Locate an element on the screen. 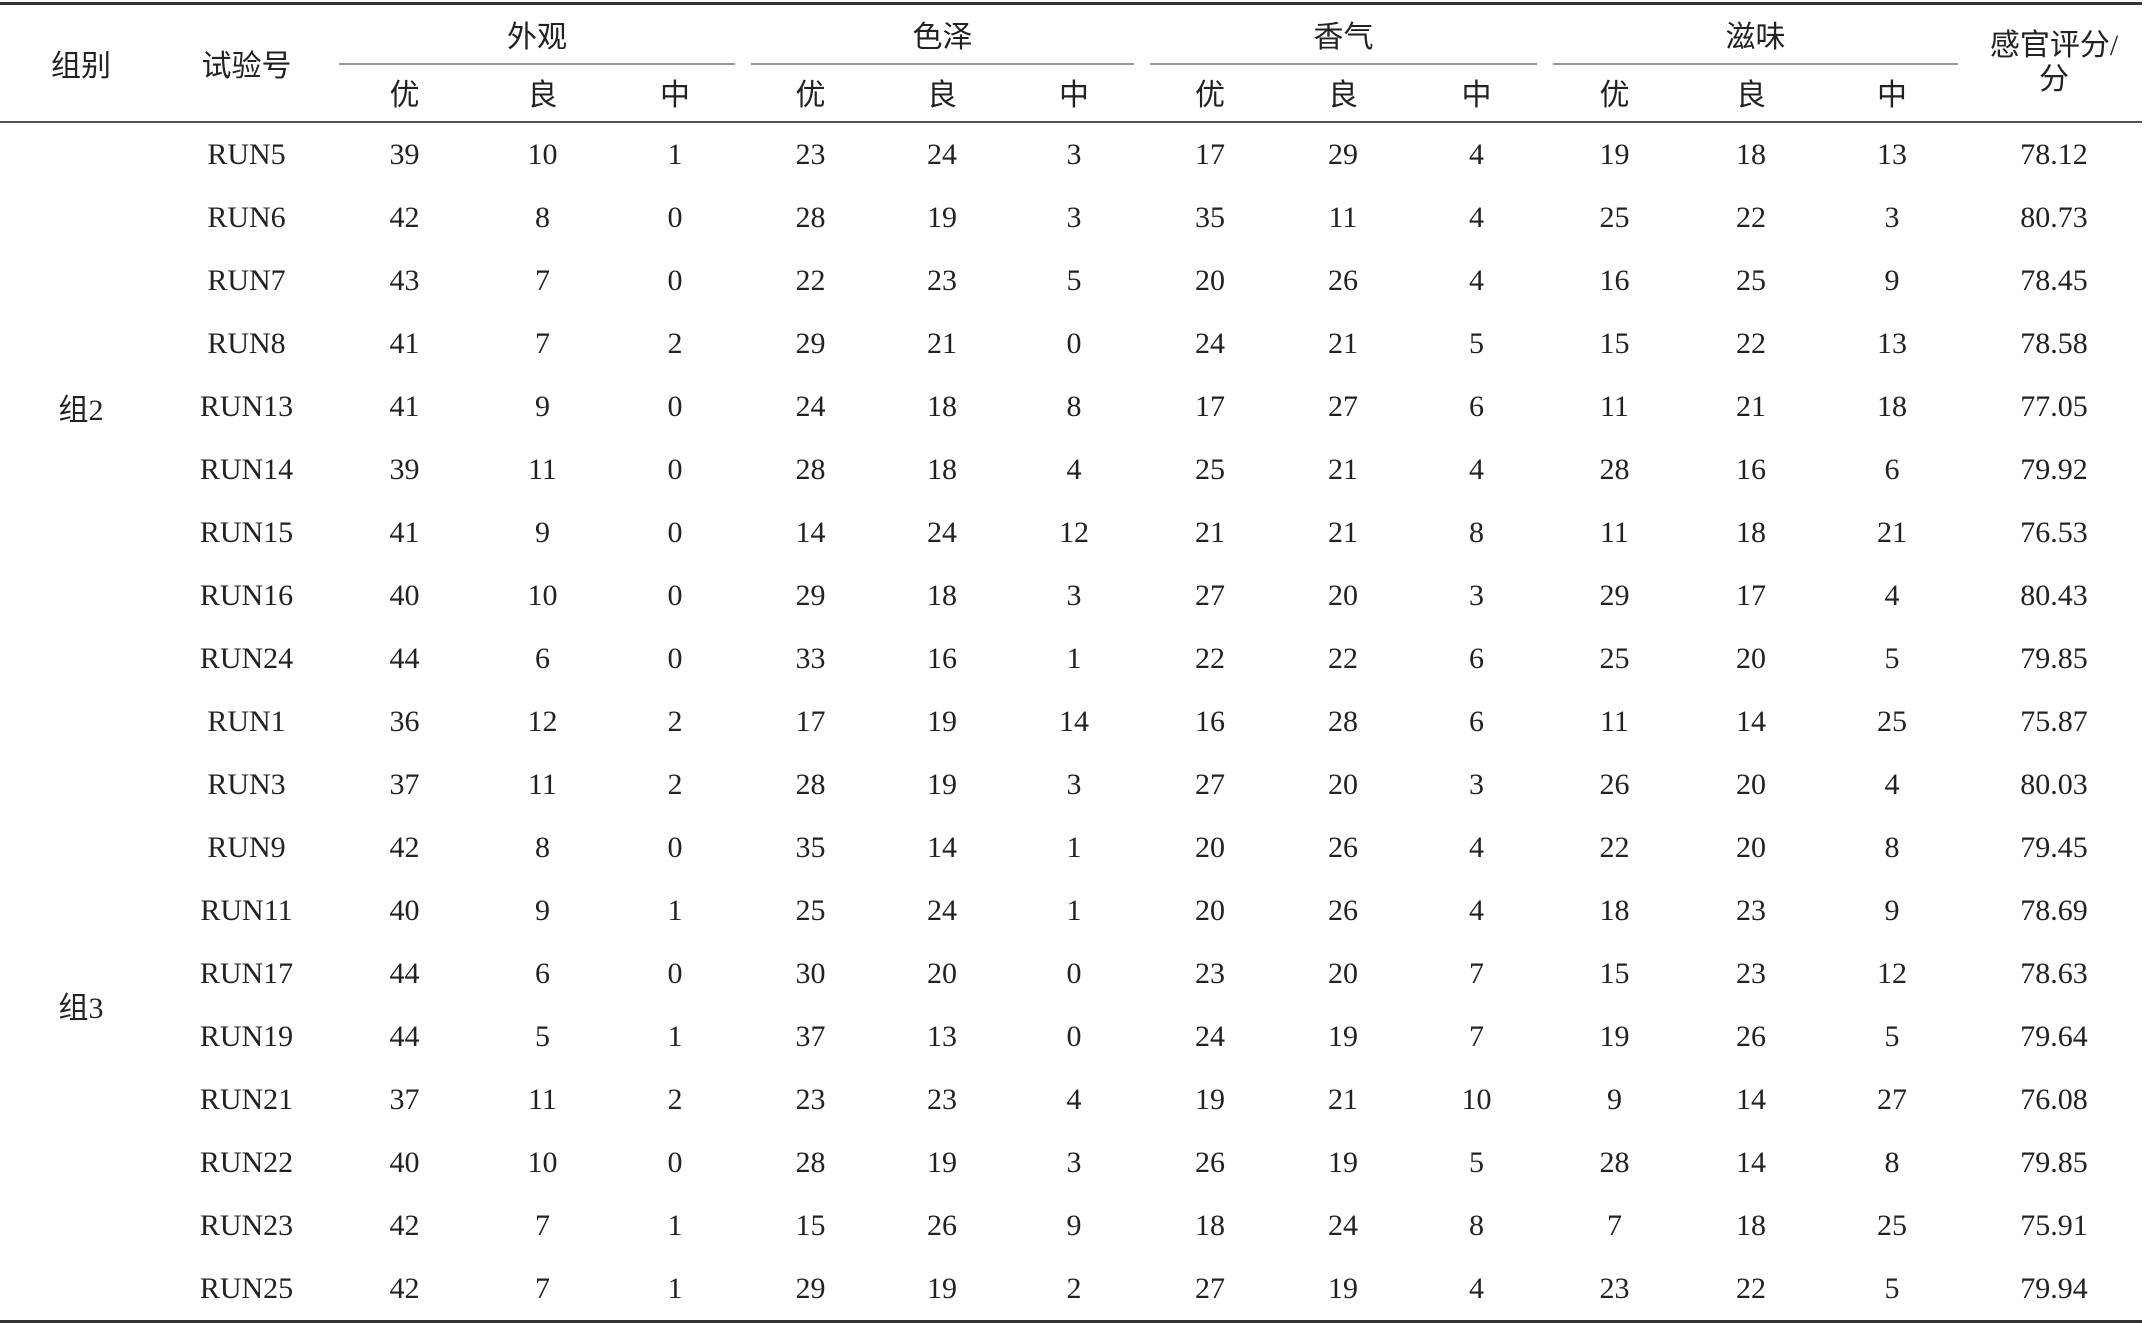 This screenshot has height=1323, width=2151. group-label: 组3 is located at coordinates (81, 1008).